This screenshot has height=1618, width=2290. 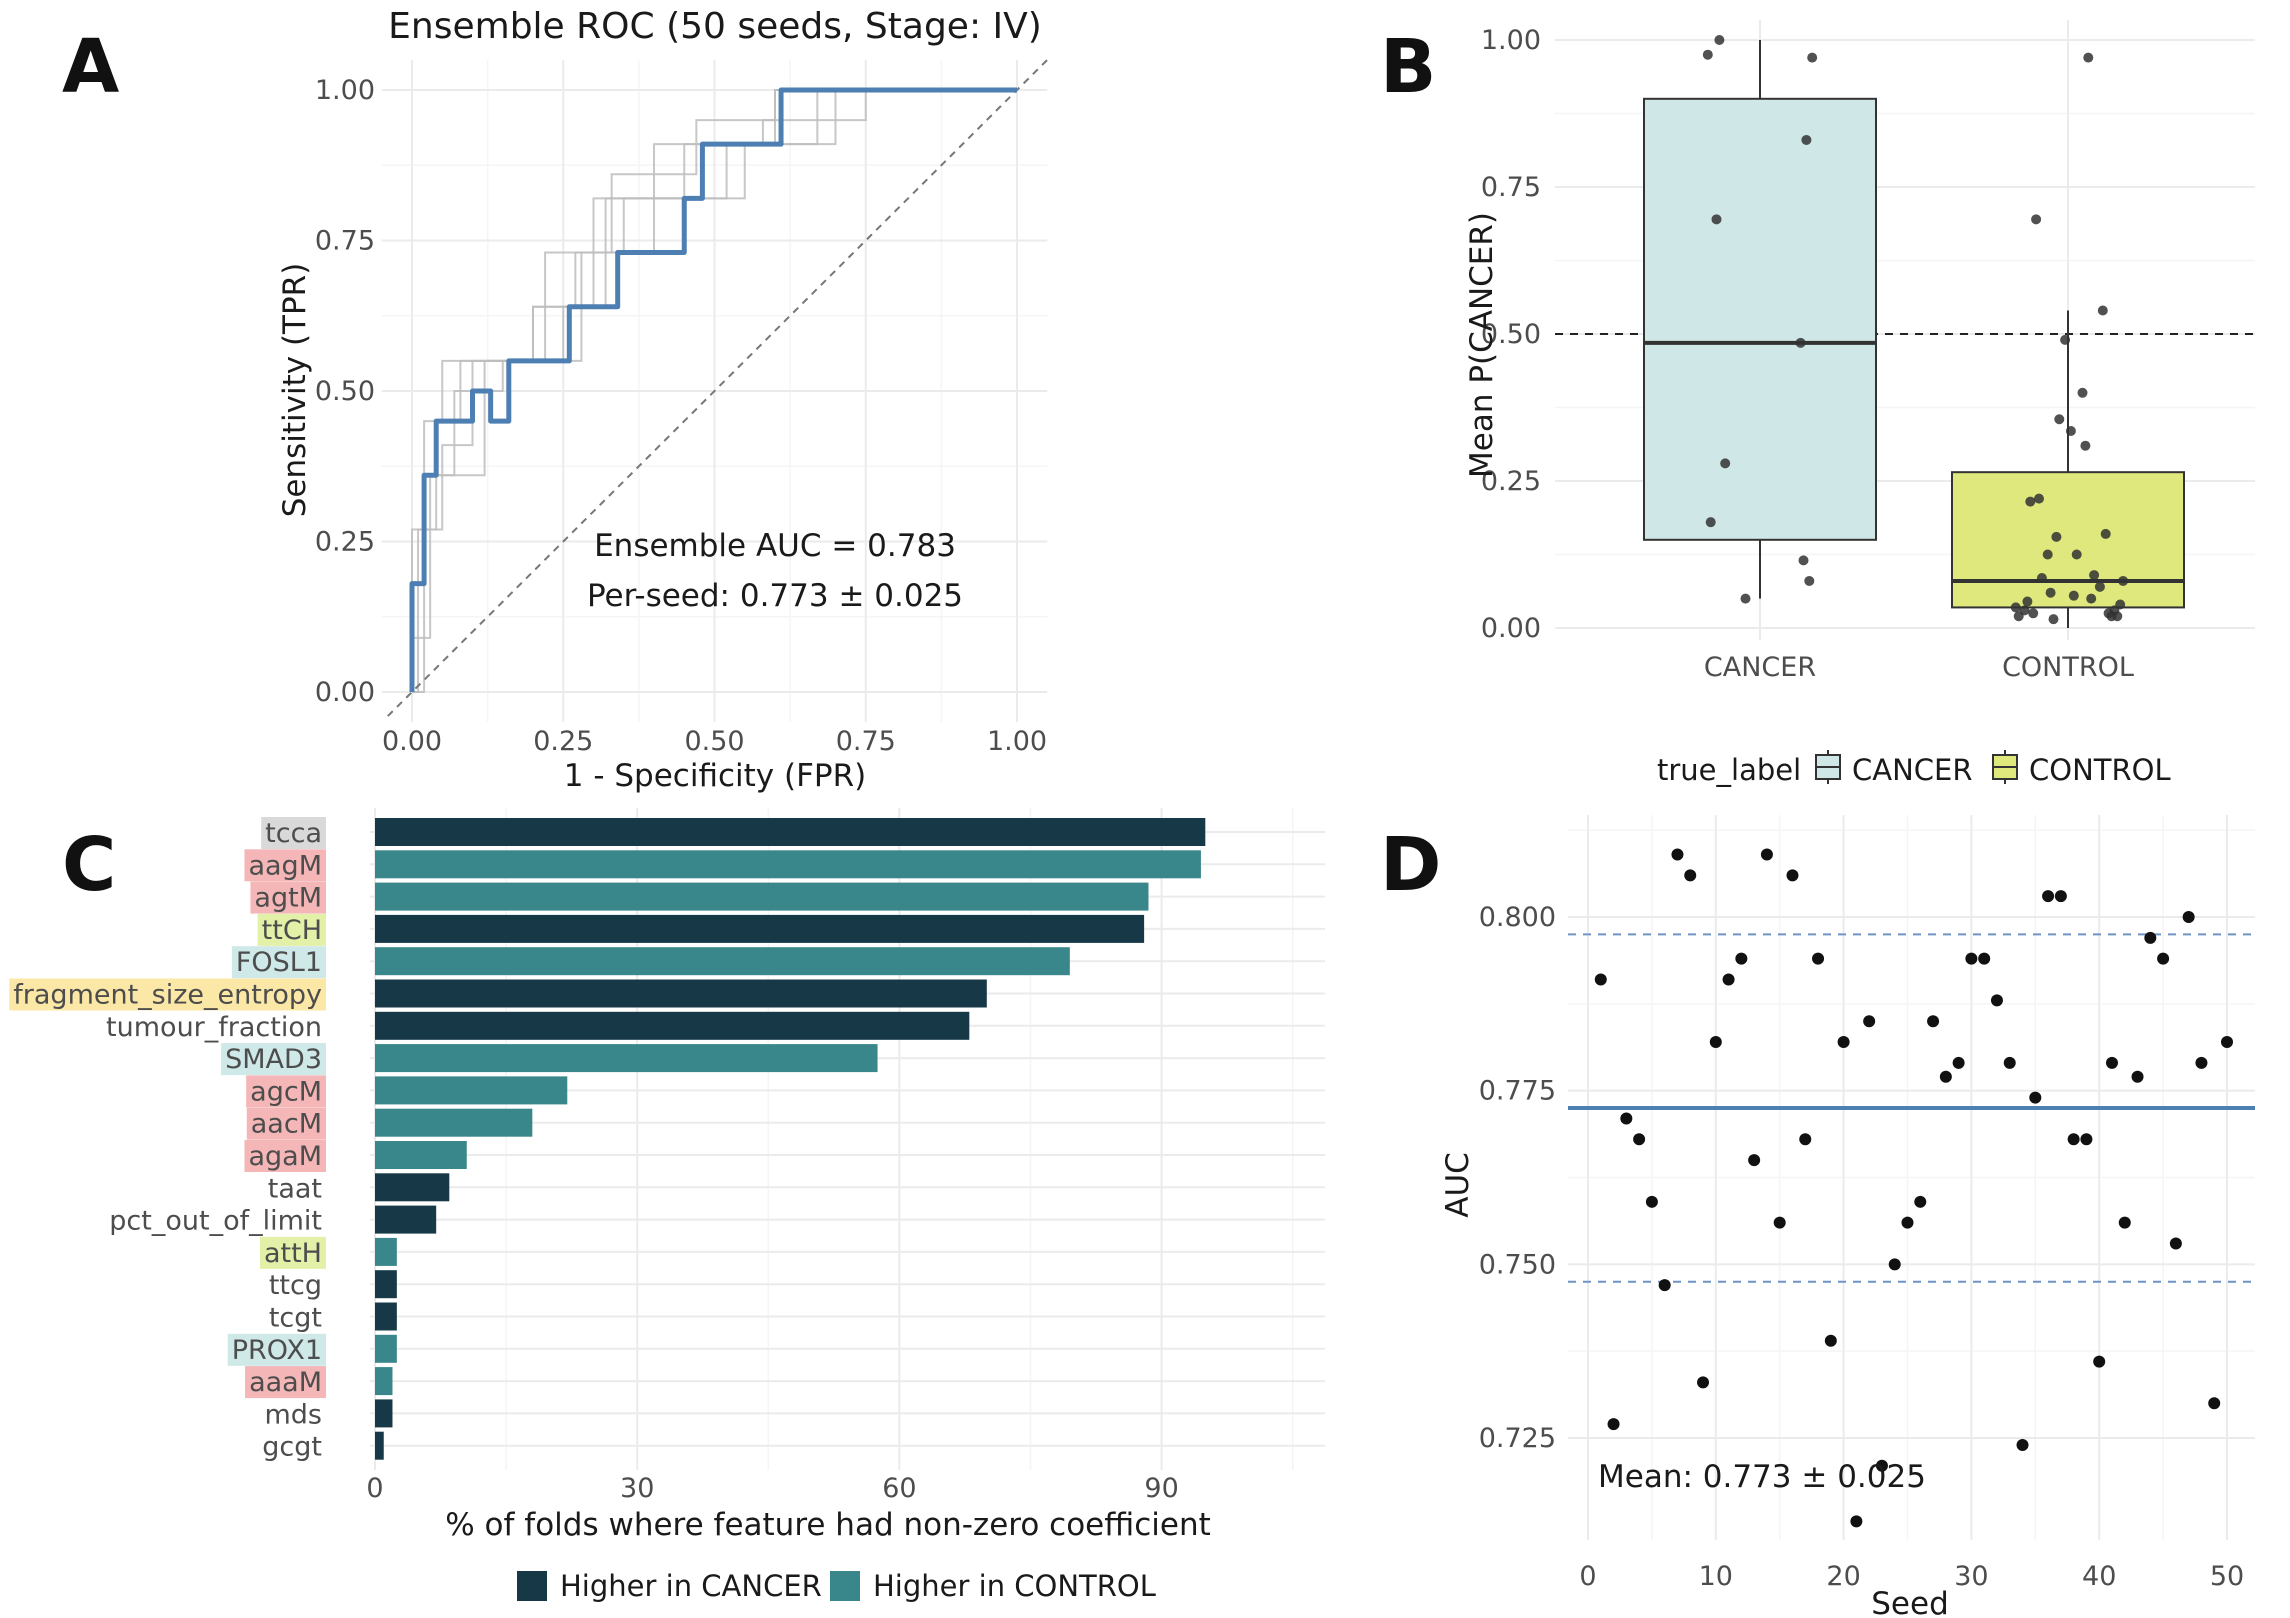 What do you see at coordinates (845, 1586) in the screenshot?
I see `legend-swatch-control` at bounding box center [845, 1586].